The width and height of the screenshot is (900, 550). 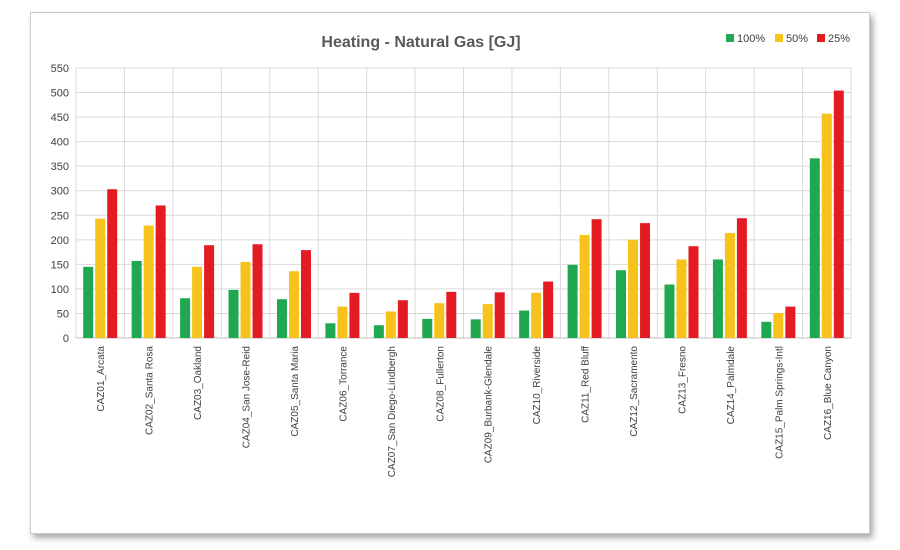 What do you see at coordinates (751, 39) in the screenshot?
I see `legend-label: 100%` at bounding box center [751, 39].